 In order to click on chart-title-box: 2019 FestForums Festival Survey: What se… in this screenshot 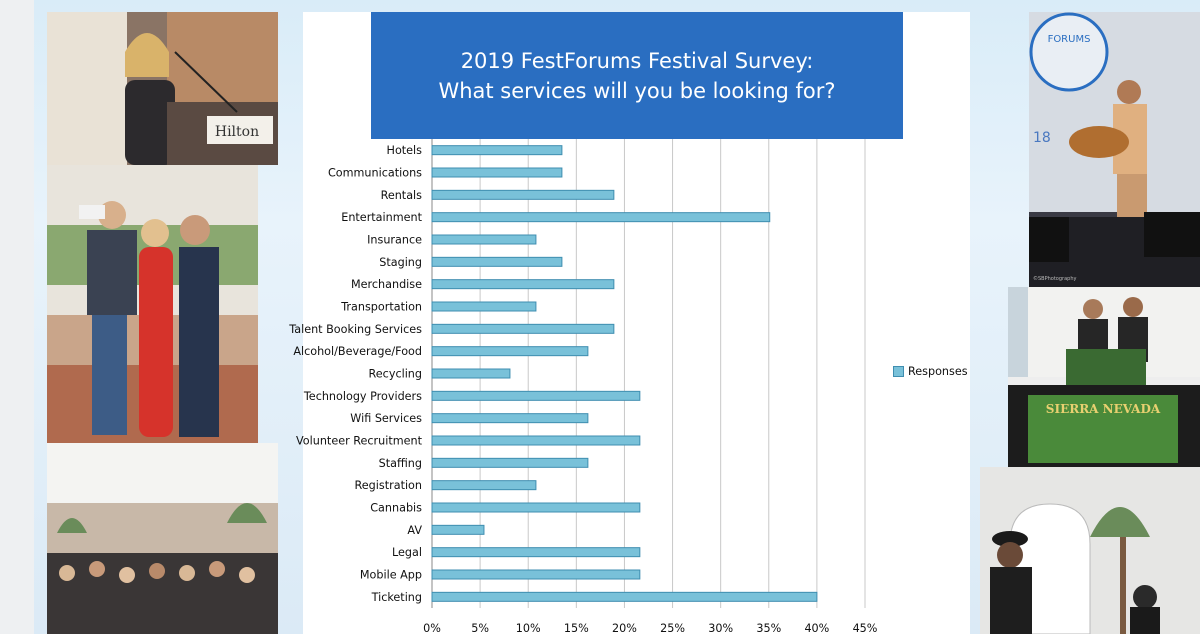, I will do `click(637, 75)`.